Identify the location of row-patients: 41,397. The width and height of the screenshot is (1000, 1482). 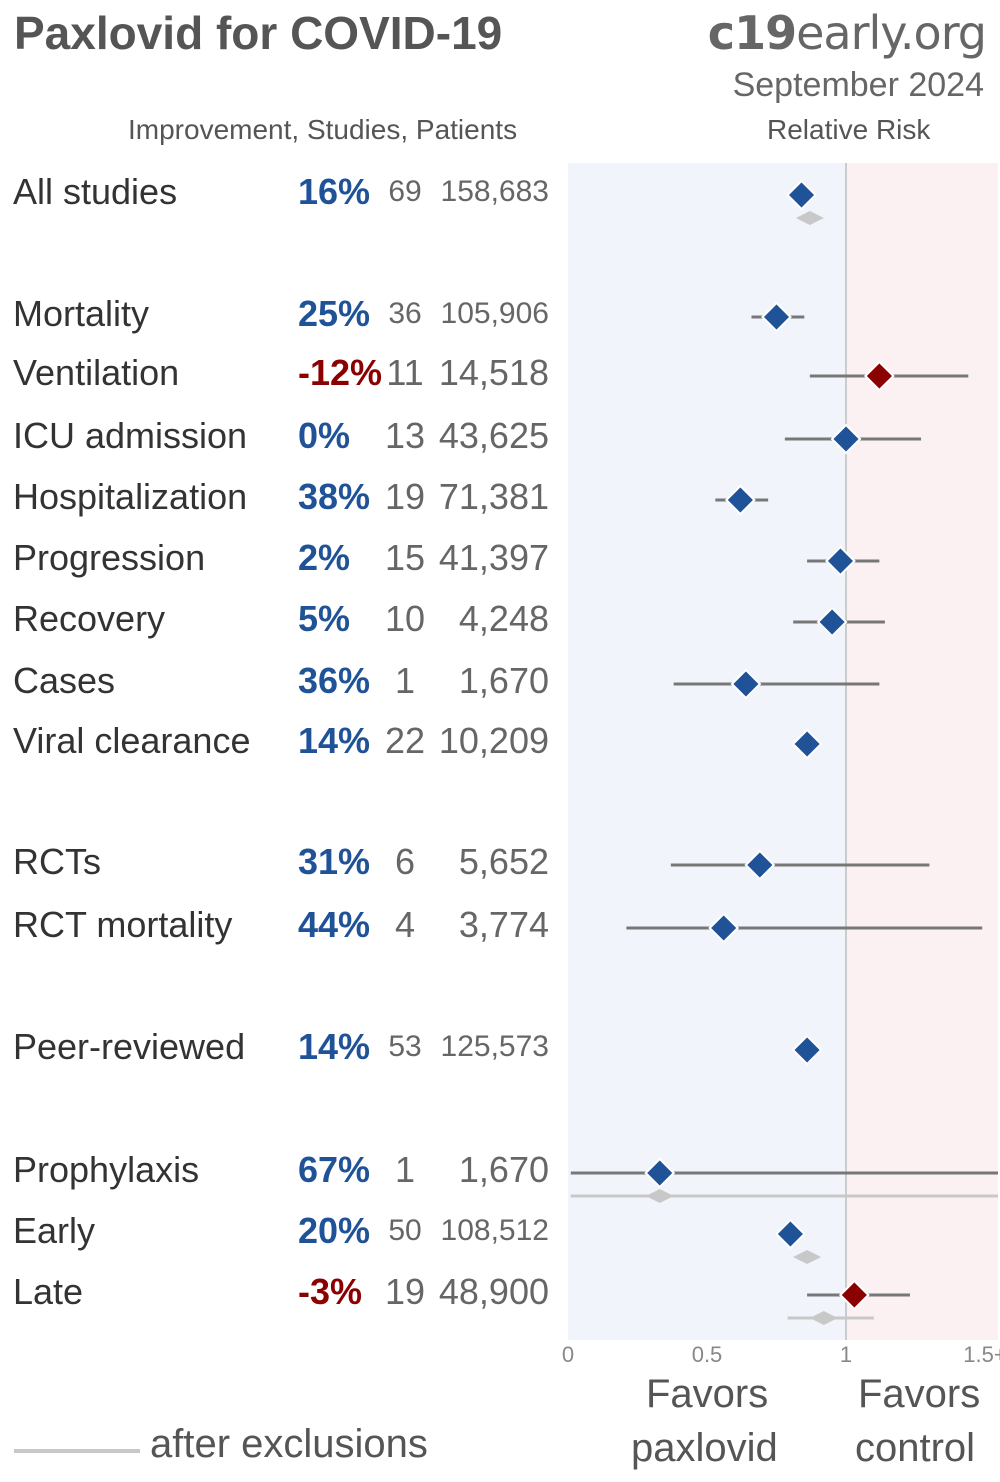
(493, 557).